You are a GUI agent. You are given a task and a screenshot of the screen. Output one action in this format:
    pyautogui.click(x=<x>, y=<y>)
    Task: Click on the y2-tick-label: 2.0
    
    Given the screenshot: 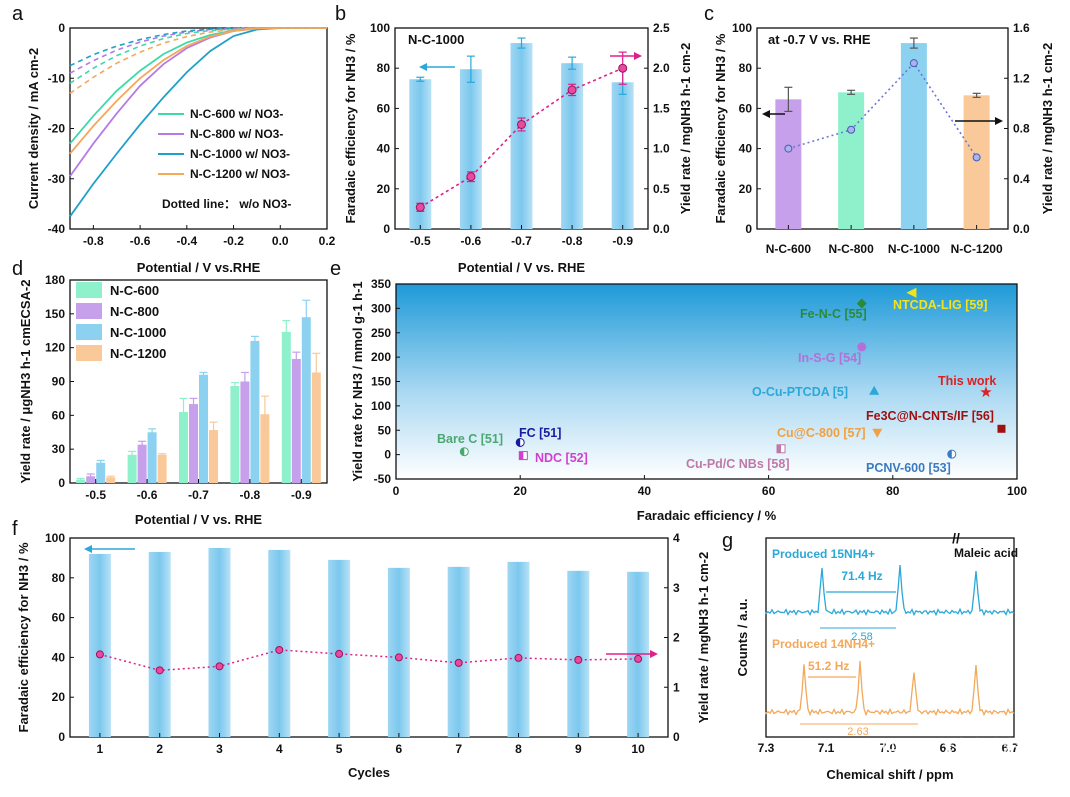 What is the action you would take?
    pyautogui.click(x=661, y=68)
    